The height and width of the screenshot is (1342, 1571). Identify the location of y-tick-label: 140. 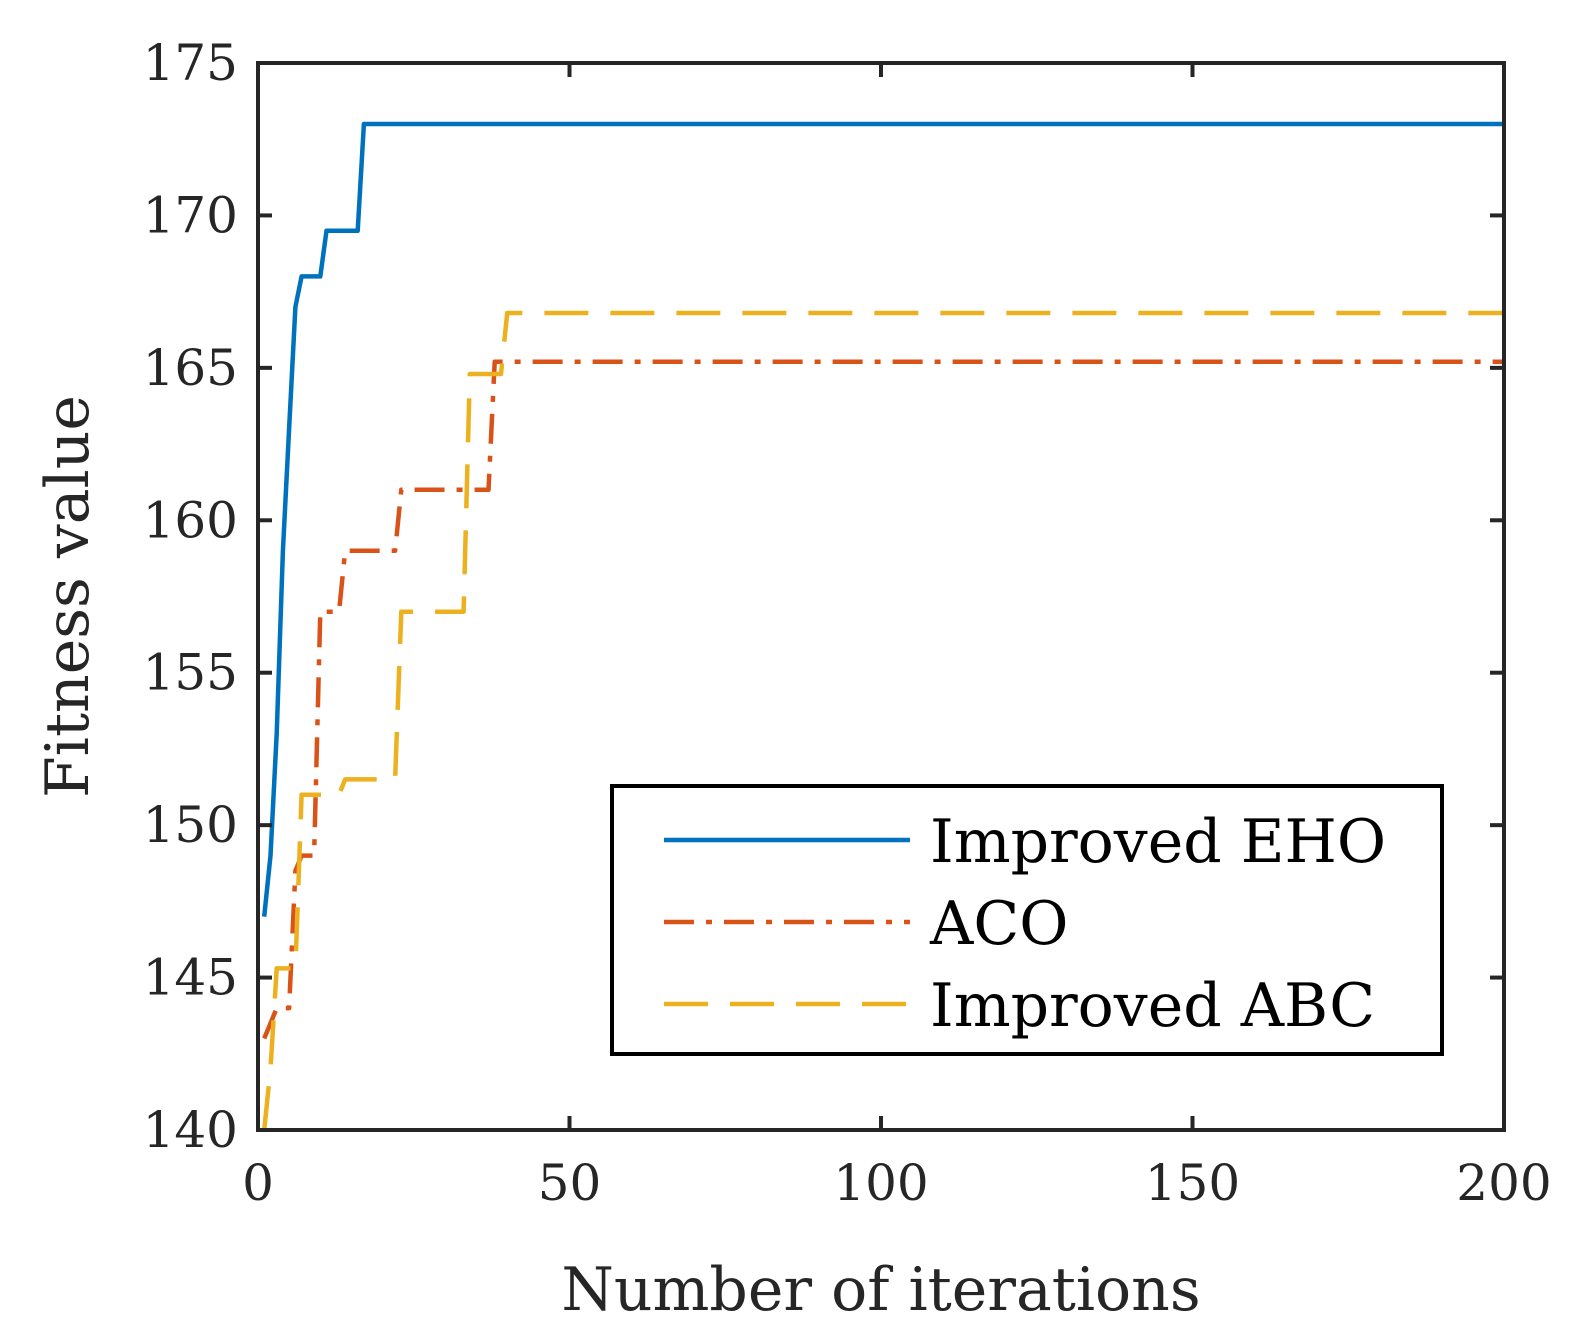
(190, 1130).